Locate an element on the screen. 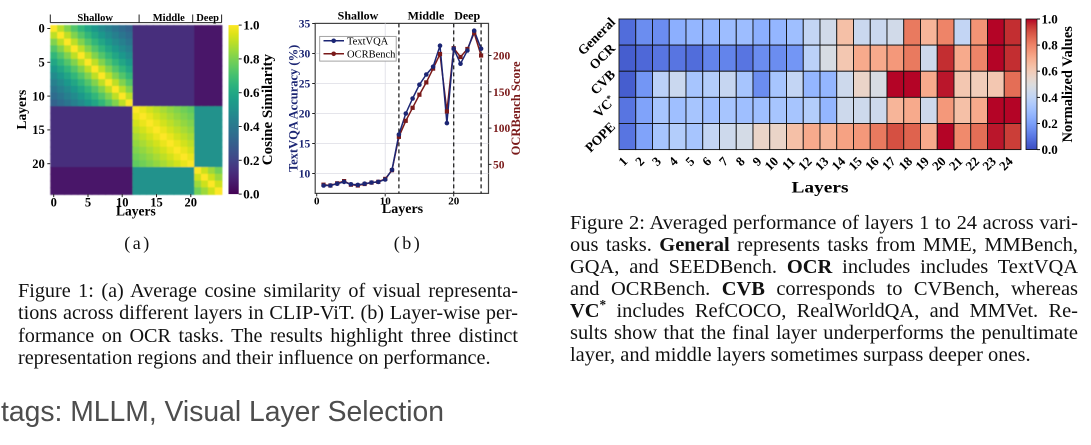 The width and height of the screenshot is (1091, 445). svg-text: 2 is located at coordinates (639, 161).